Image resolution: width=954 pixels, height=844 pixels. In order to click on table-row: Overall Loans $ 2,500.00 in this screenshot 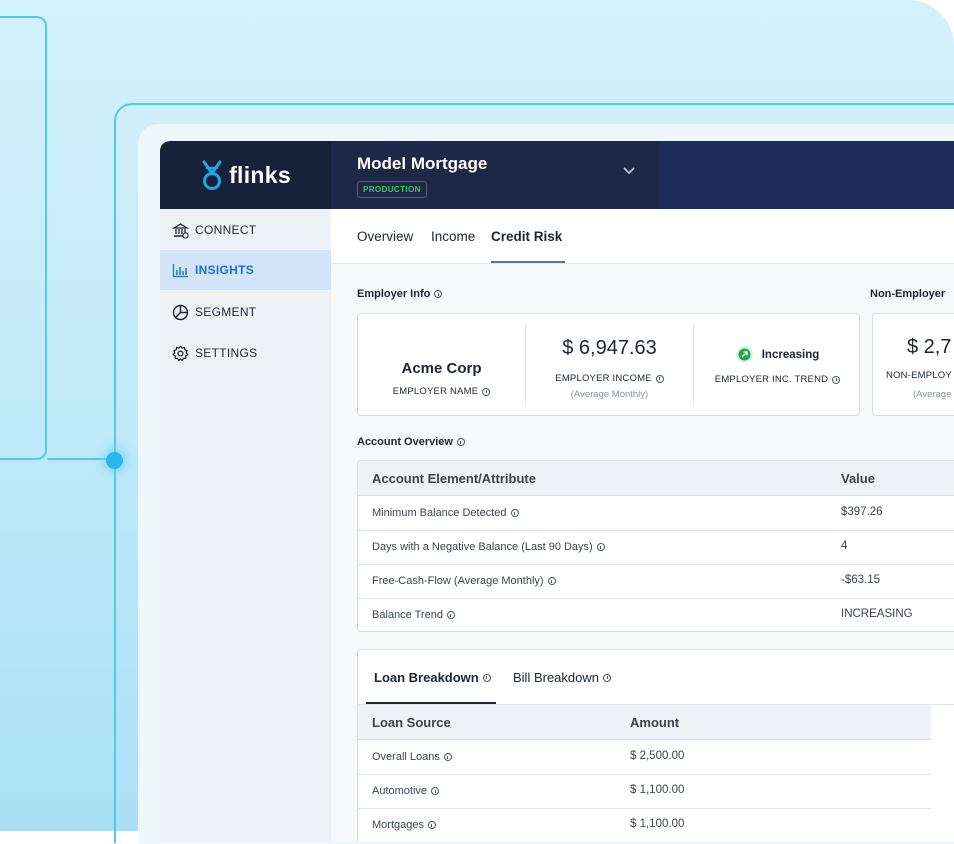, I will do `click(644, 757)`.